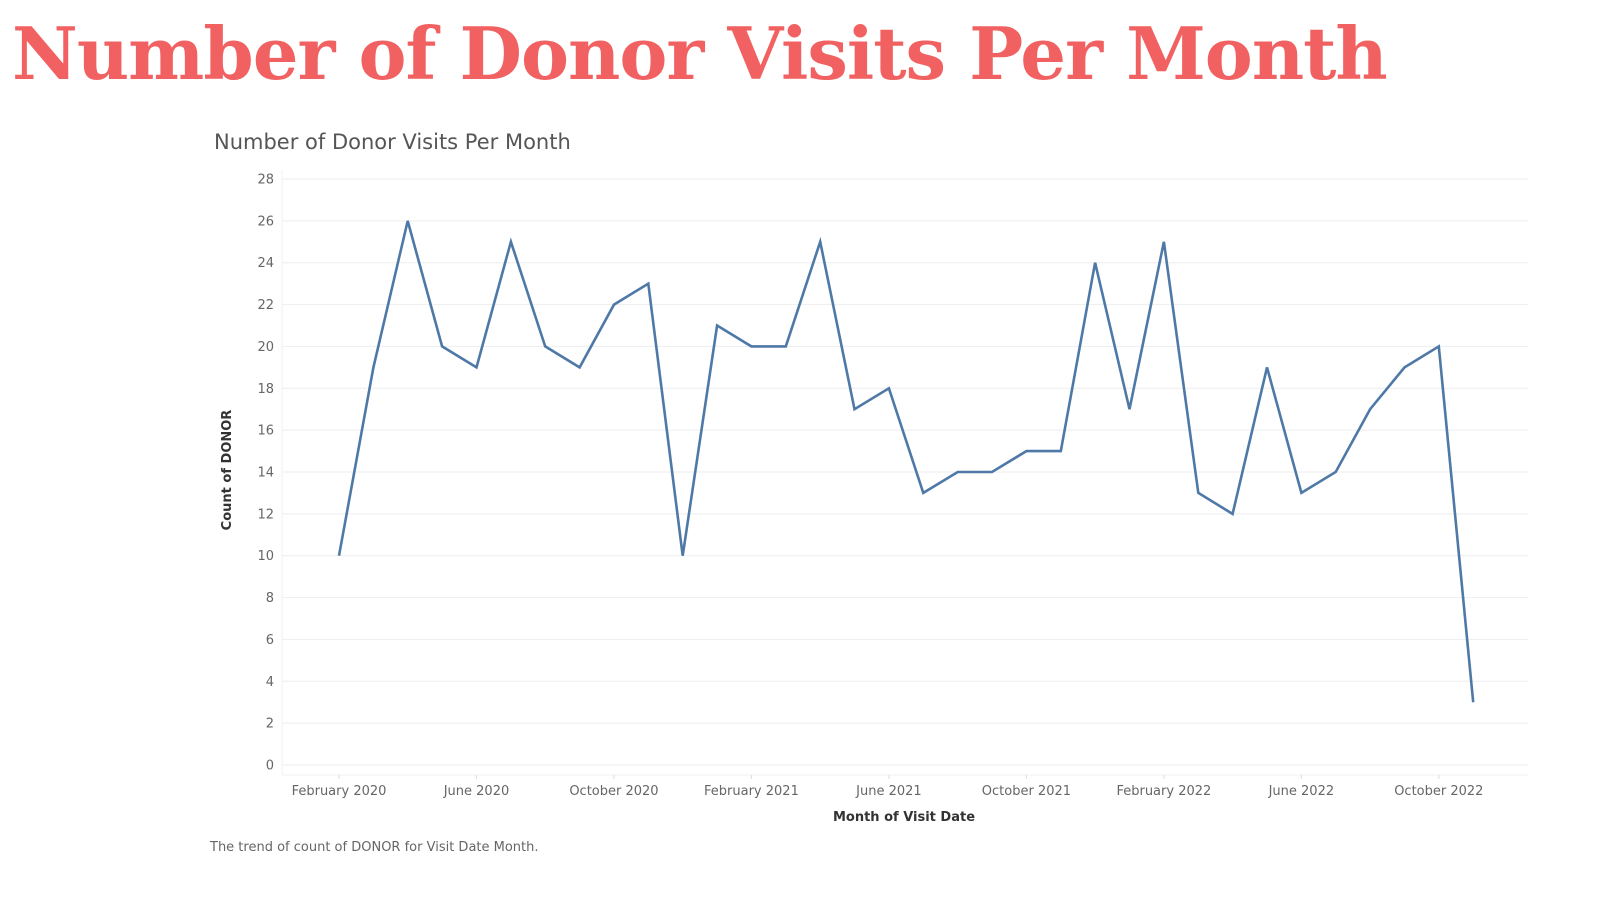 The image size is (1601, 918). I want to click on x-tick-label: June 2022, so click(1301, 791).